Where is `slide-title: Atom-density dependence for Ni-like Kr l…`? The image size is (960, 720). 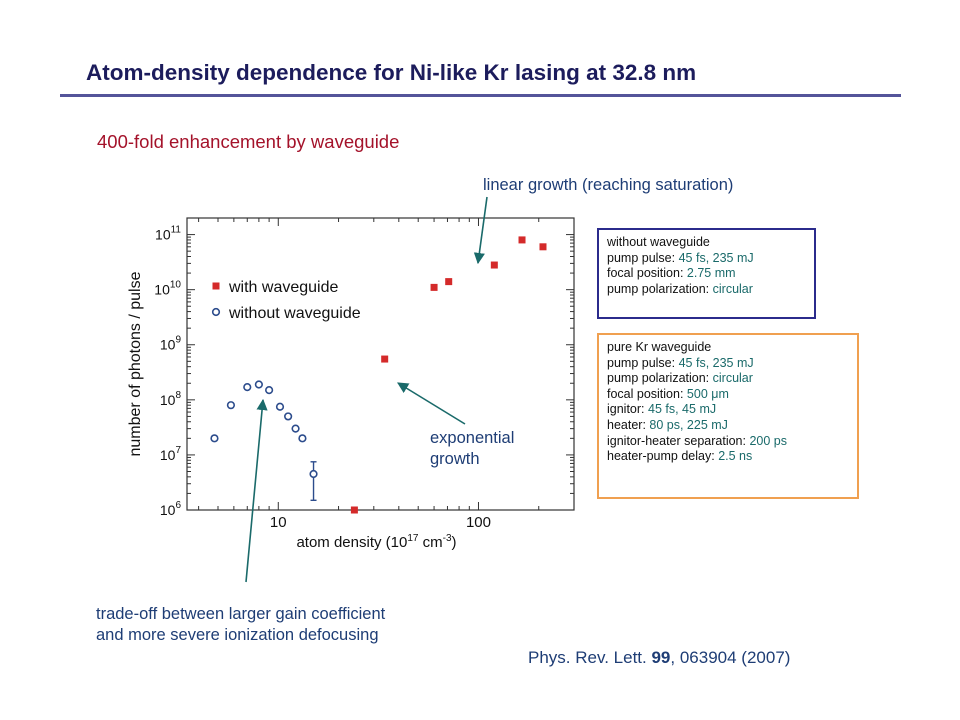 slide-title: Atom-density dependence for Ni-like Kr l… is located at coordinates (391, 72).